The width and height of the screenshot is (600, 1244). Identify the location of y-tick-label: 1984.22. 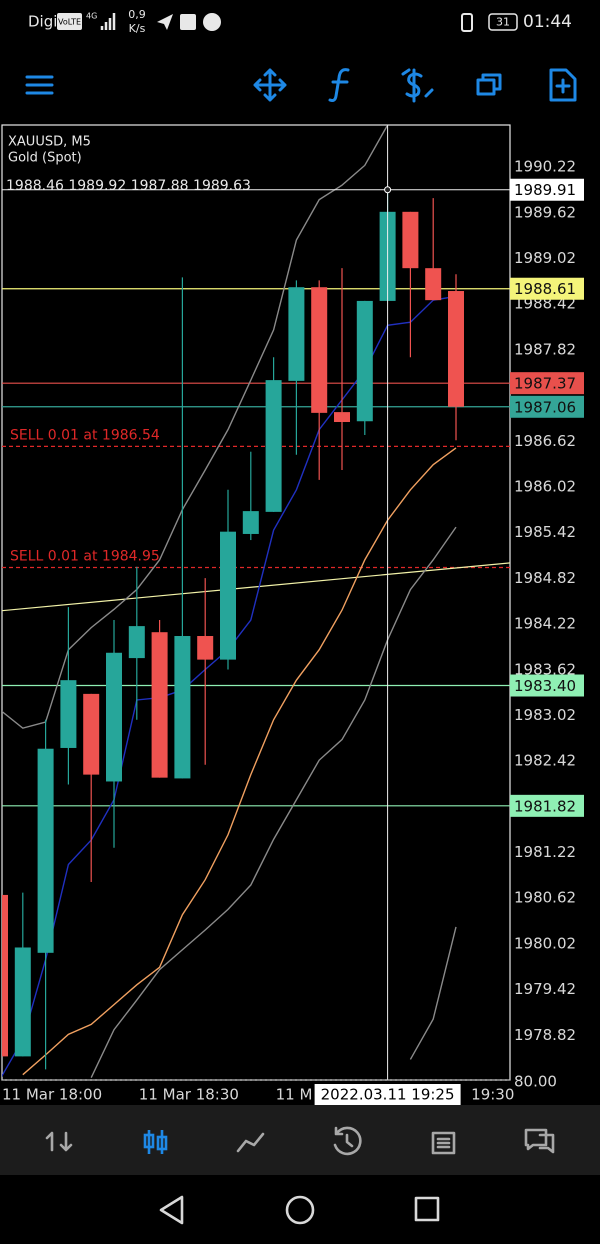
(545, 624).